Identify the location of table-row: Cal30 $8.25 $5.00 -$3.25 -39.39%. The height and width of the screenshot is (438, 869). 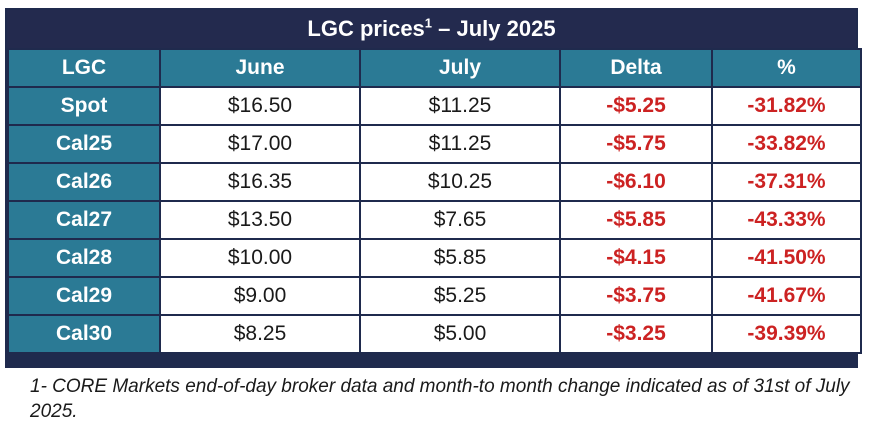
(434, 334).